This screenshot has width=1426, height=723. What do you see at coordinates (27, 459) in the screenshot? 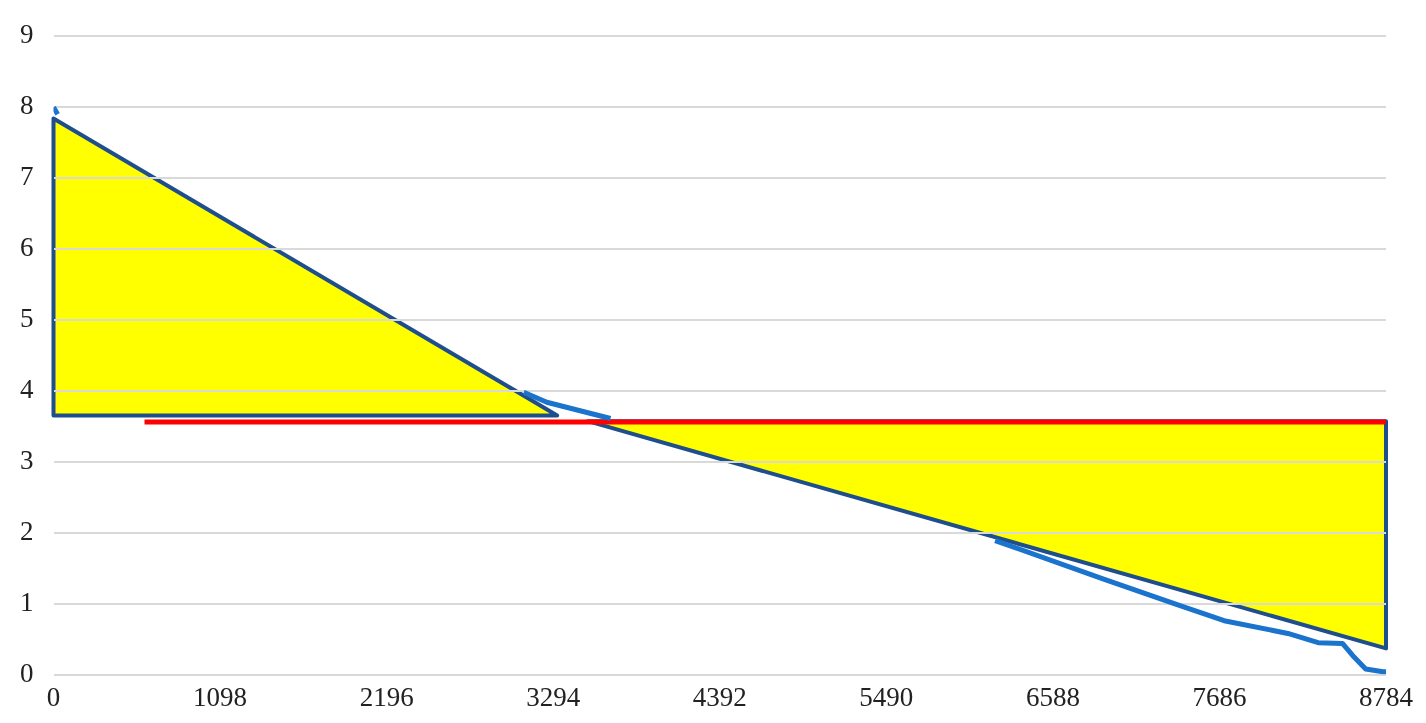
I see `y-tick-label: 3` at bounding box center [27, 459].